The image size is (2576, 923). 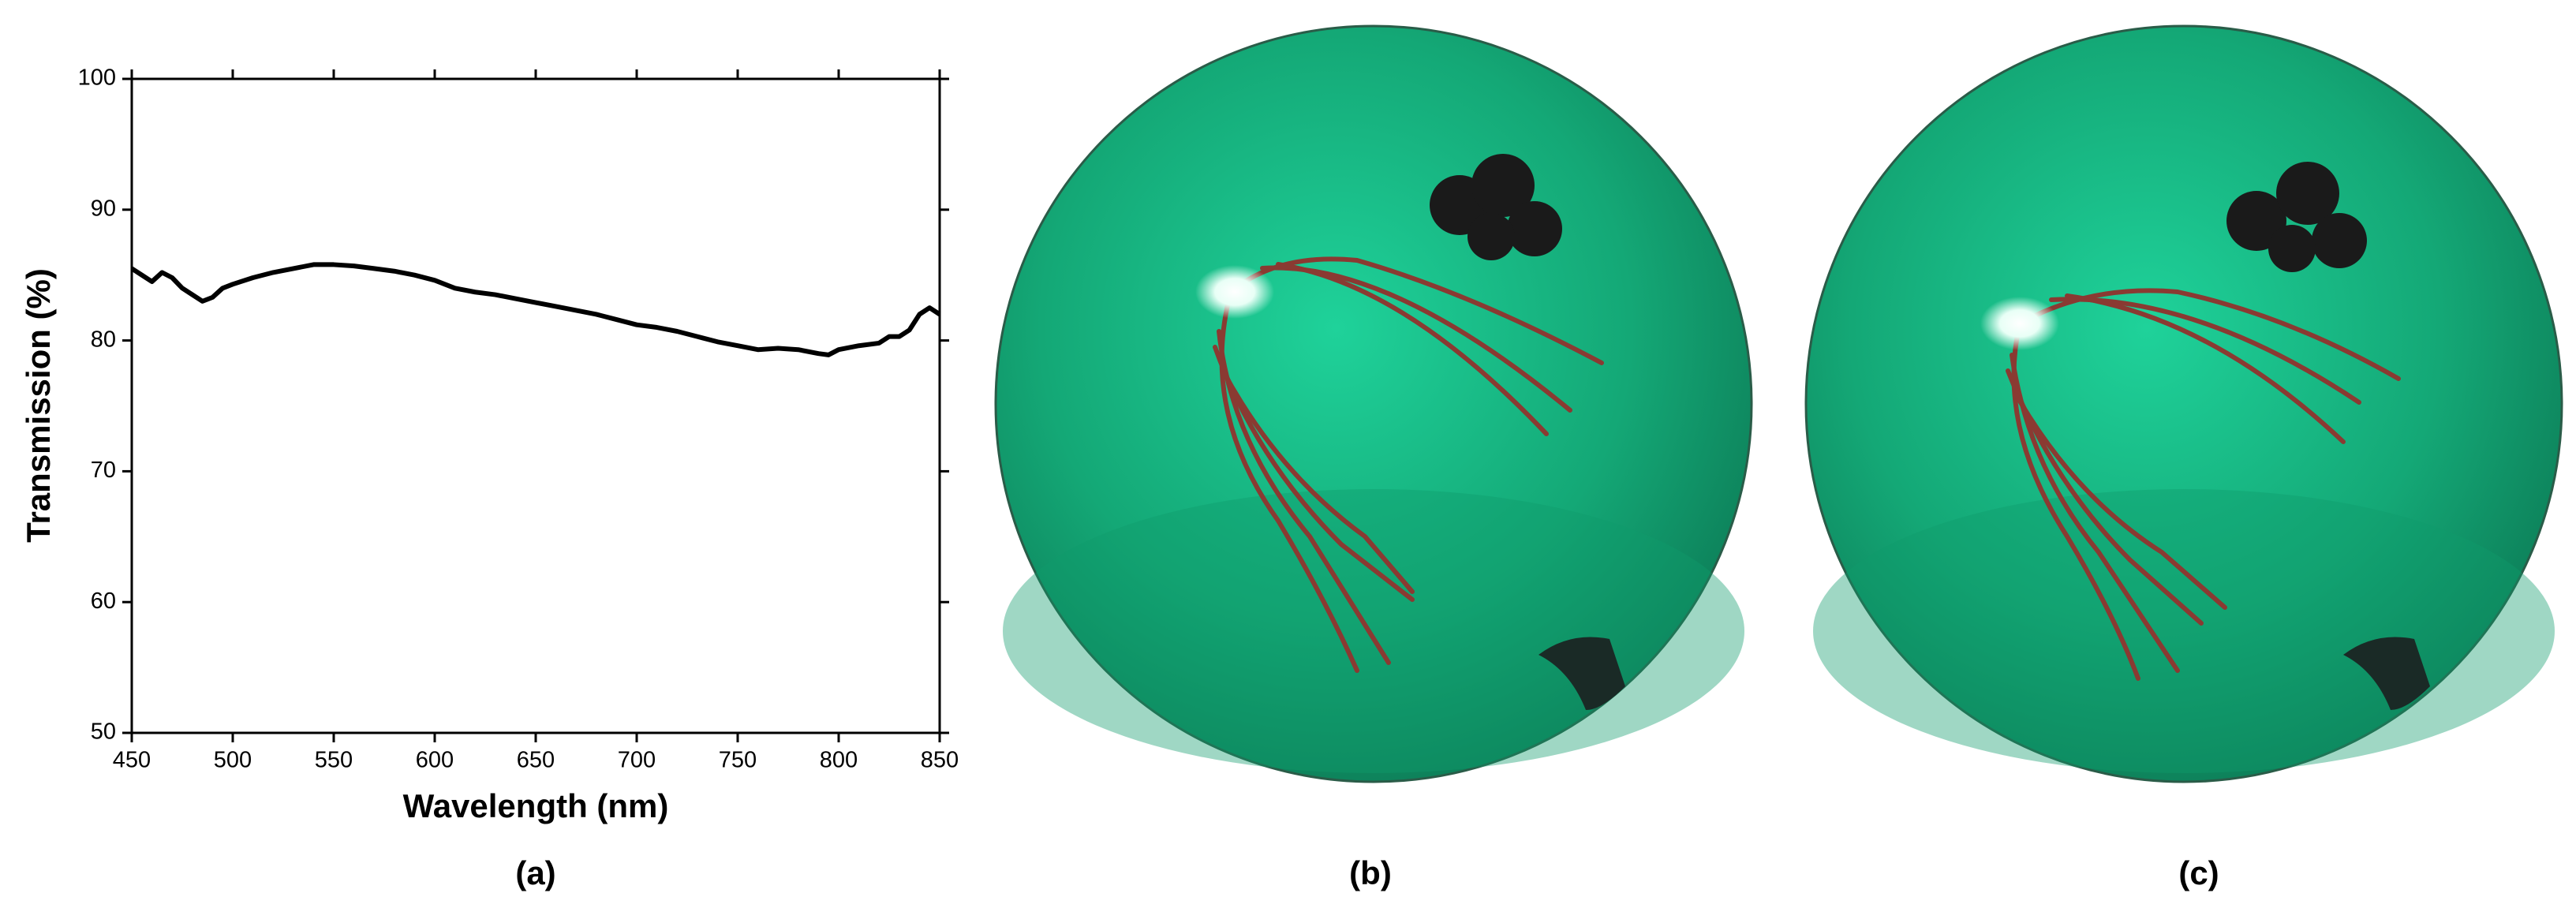 I want to click on y-tick-label: 70, so click(x=103, y=470).